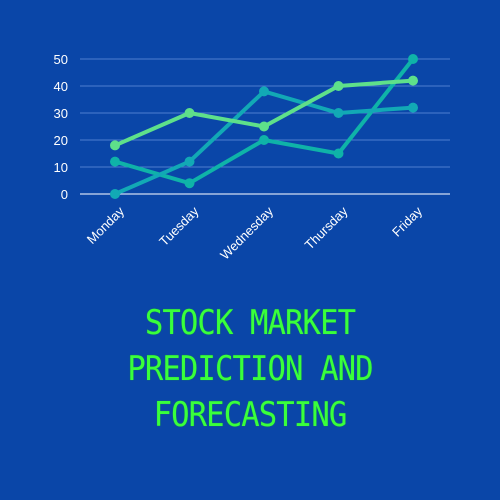  What do you see at coordinates (250, 323) in the screenshot?
I see `title-line-1: STOCK MARKET` at bounding box center [250, 323].